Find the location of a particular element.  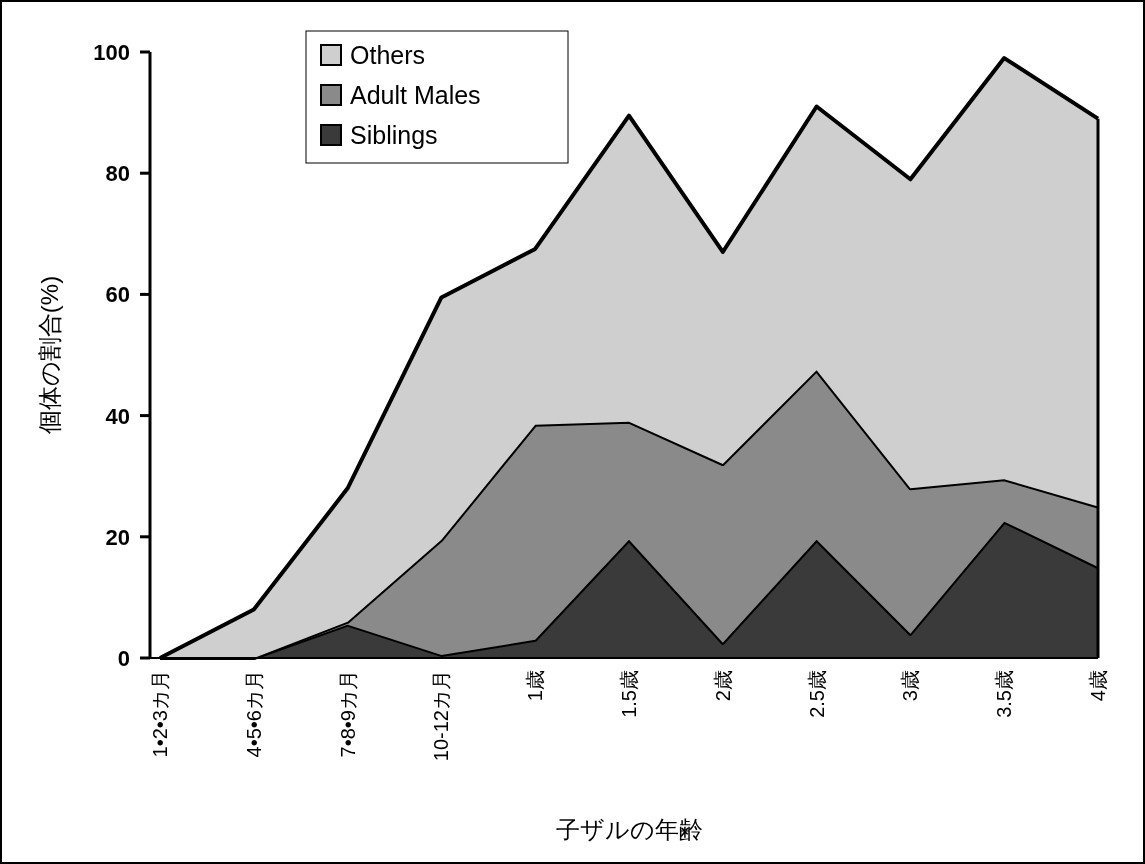

y-tick-label: 0 is located at coordinates (123, 658).